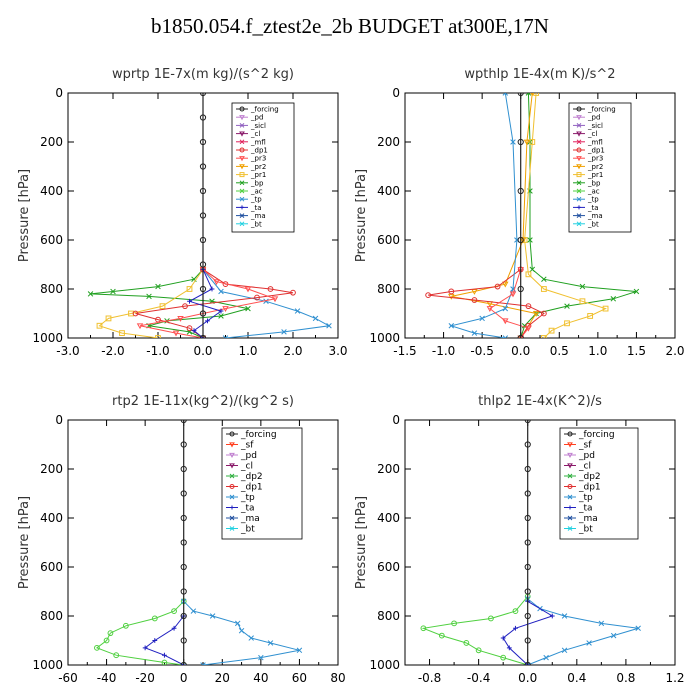  Describe the element at coordinates (443, 351) in the screenshot. I see `x-tick-label: -1.0` at that location.